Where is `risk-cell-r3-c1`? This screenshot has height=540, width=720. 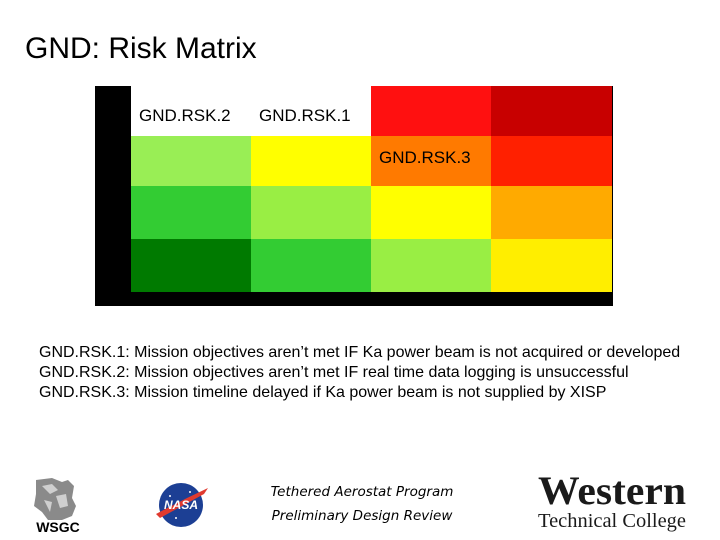
risk-cell-r3-c1 is located at coordinates (191, 212).